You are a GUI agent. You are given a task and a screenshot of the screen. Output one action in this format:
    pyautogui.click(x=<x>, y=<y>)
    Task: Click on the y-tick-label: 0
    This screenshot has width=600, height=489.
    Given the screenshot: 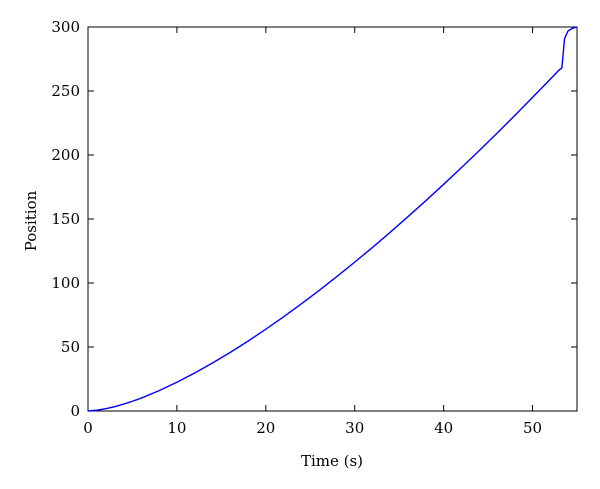 What is the action you would take?
    pyautogui.click(x=75, y=411)
    